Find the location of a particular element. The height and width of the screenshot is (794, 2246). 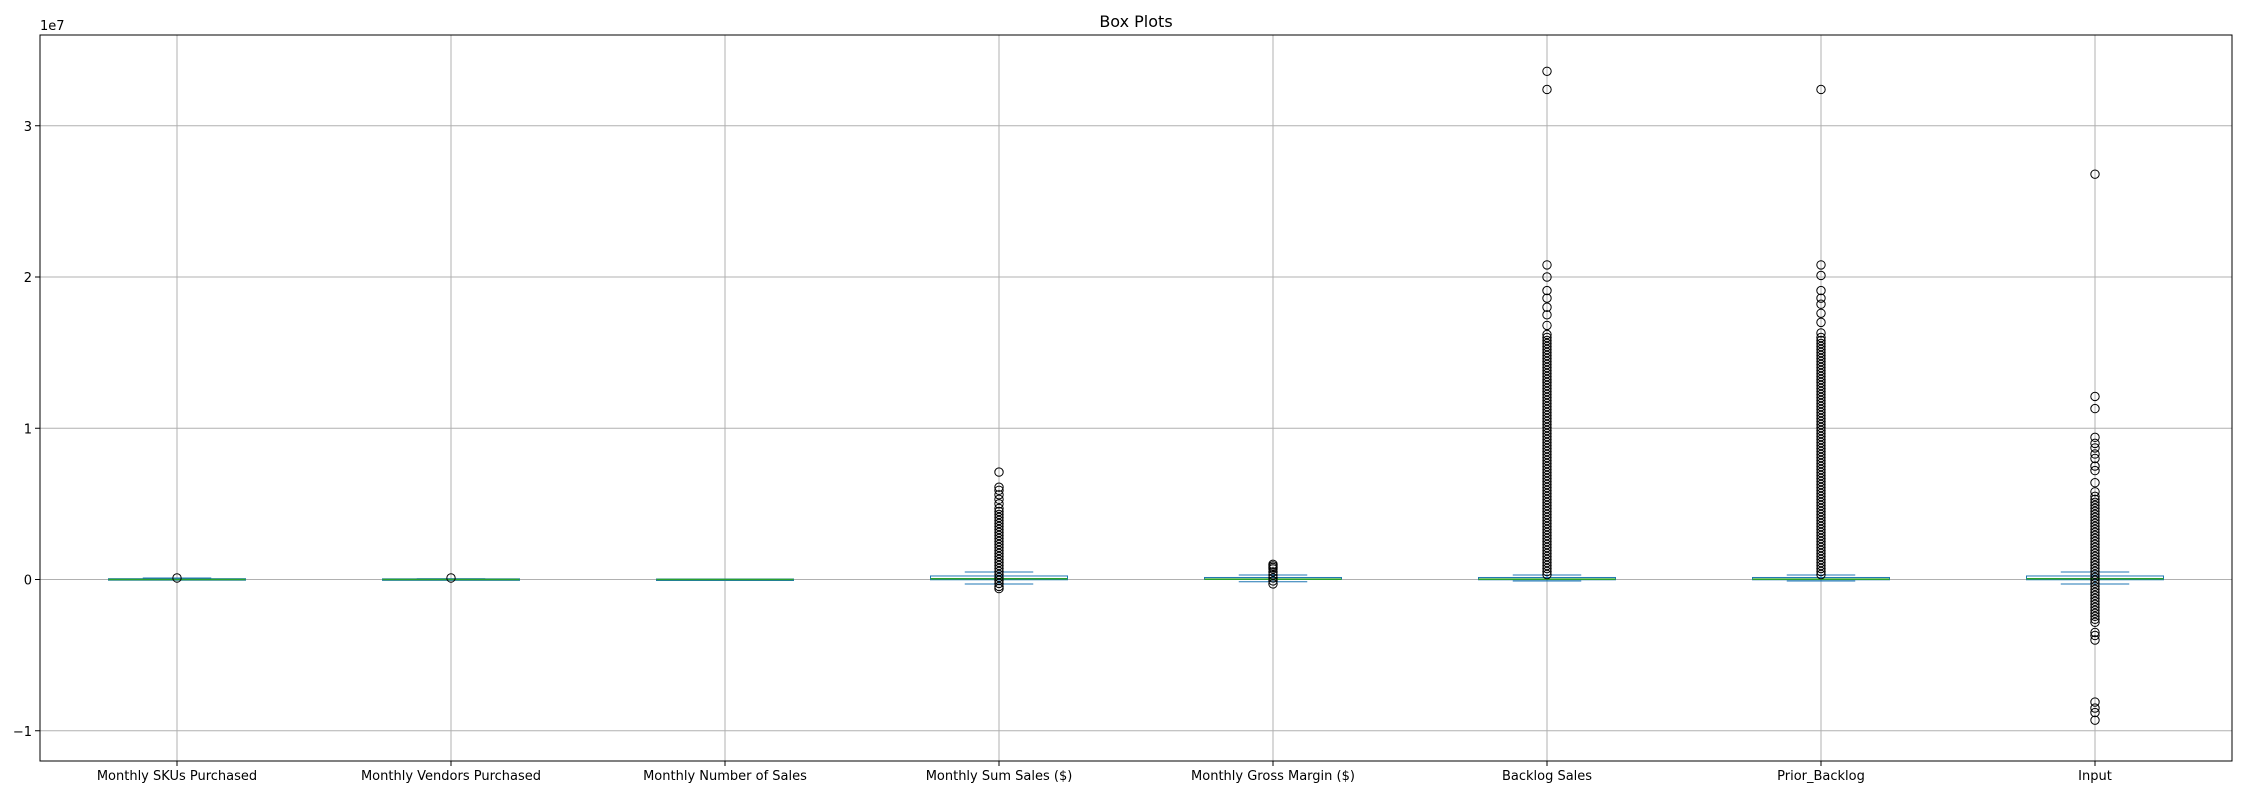

y-axis-ticks: −1 0 1 2 3 is located at coordinates (26, 430).